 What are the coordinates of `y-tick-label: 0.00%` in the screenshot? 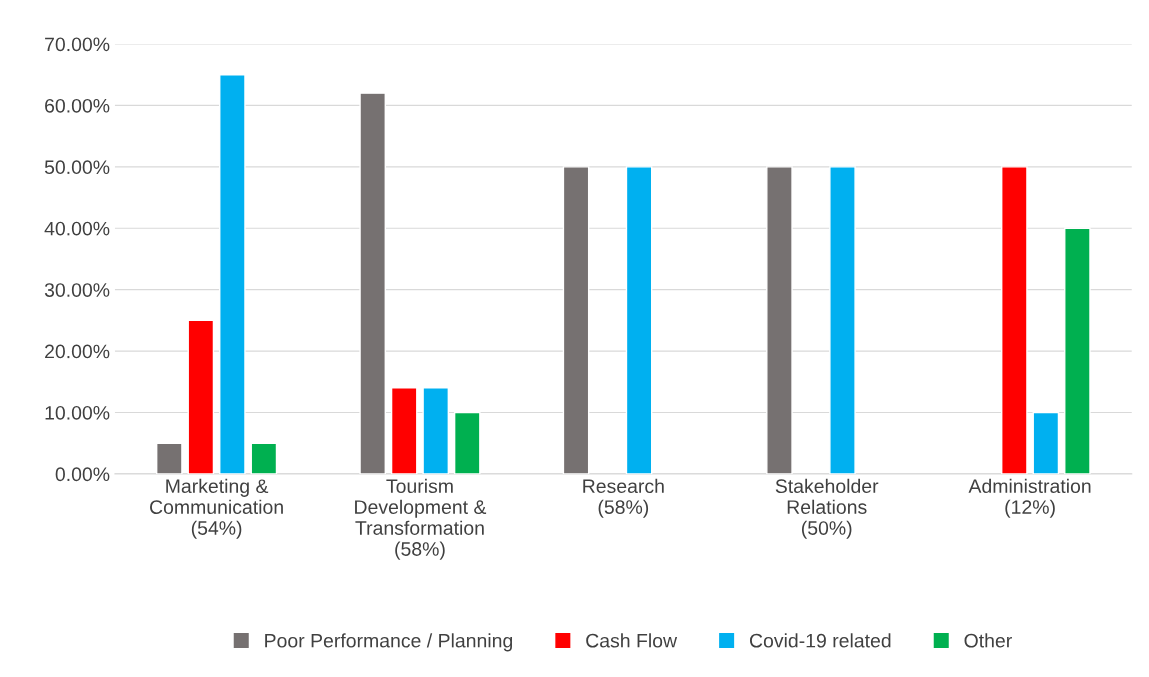 It's located at (82, 474).